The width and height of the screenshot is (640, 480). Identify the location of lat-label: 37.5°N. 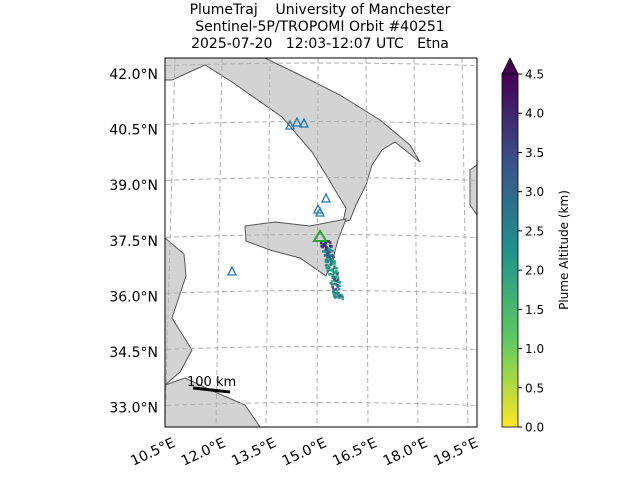
(133, 242).